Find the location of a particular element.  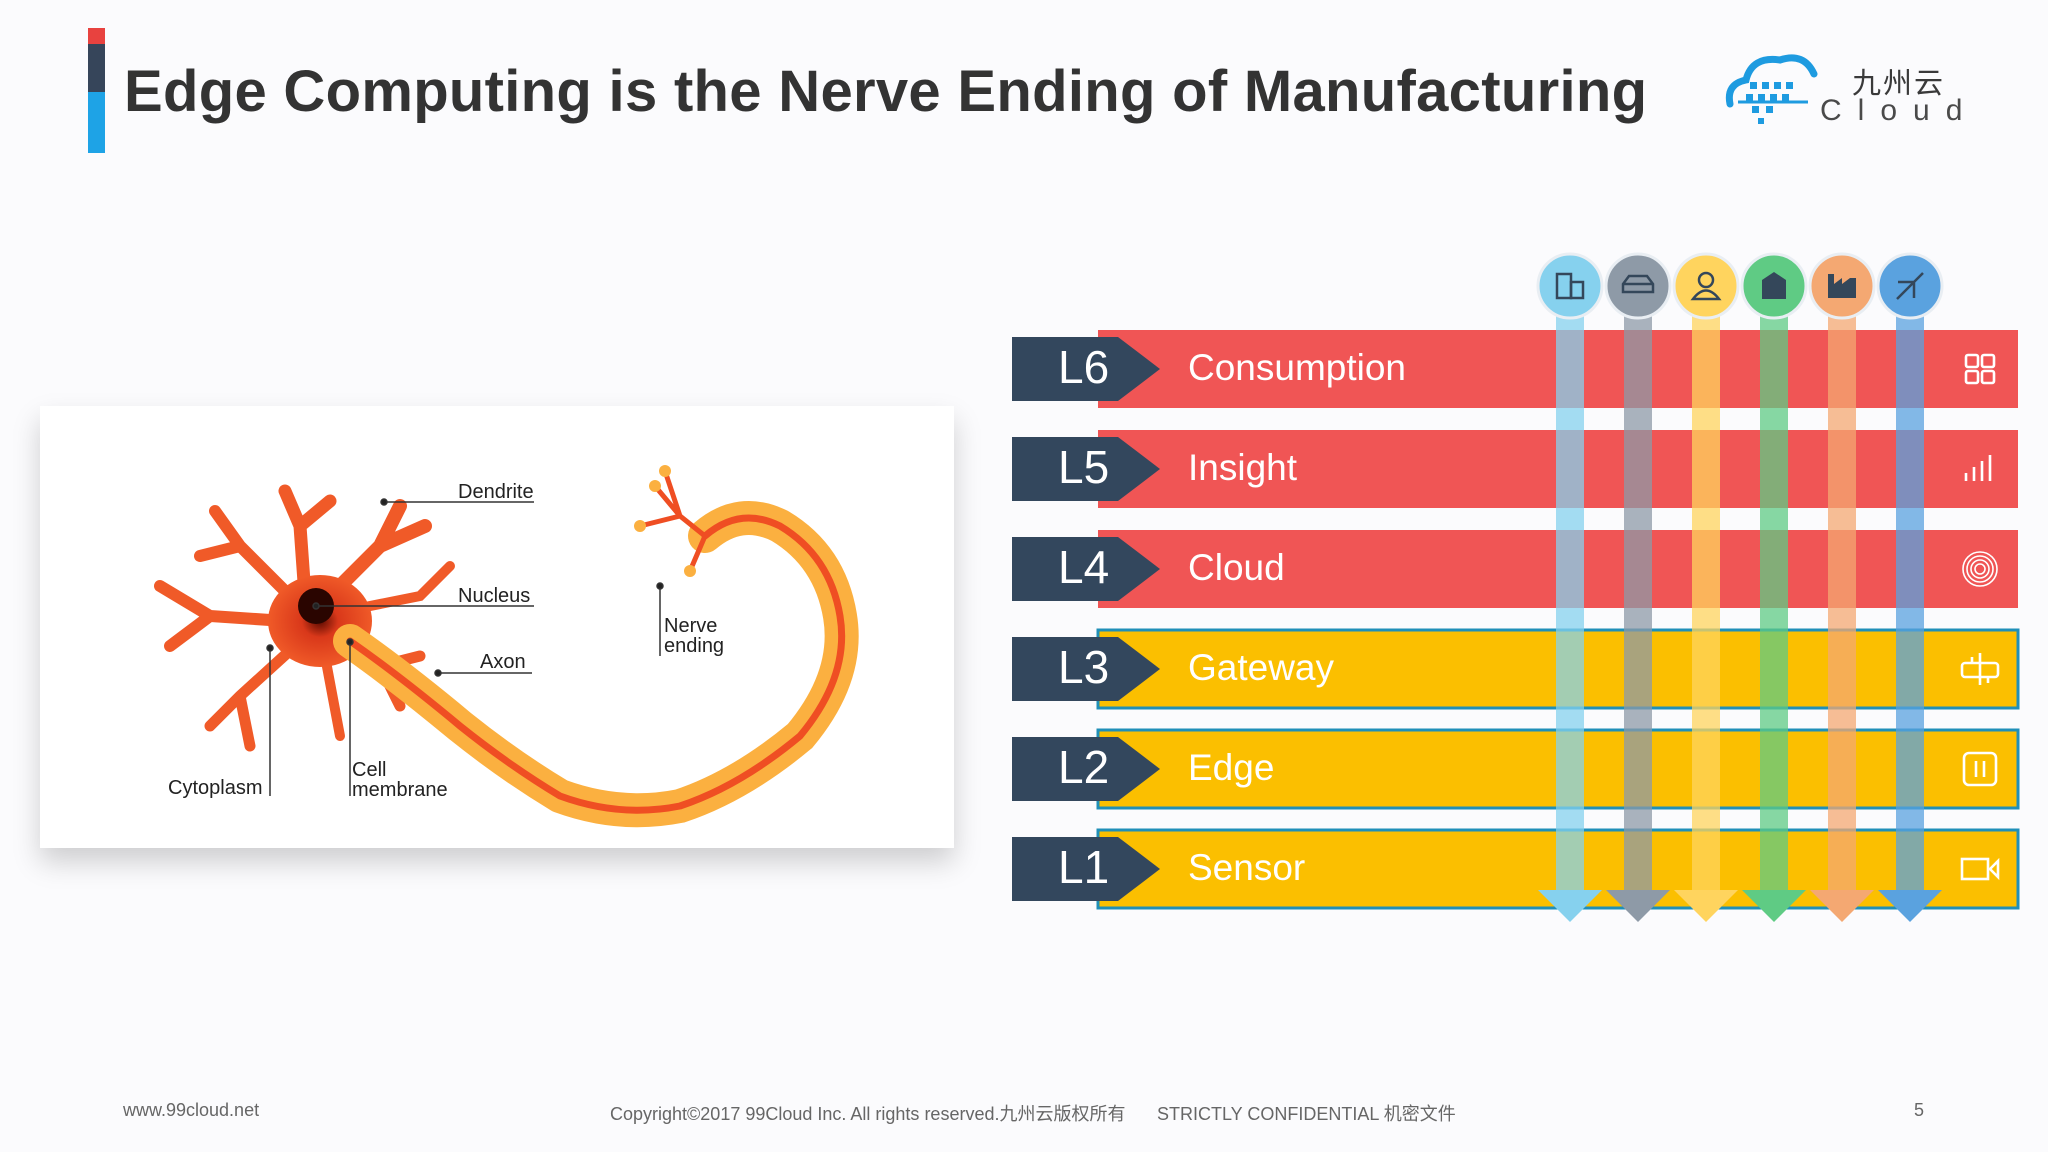

fingerprint-icon is located at coordinates (1980, 569).